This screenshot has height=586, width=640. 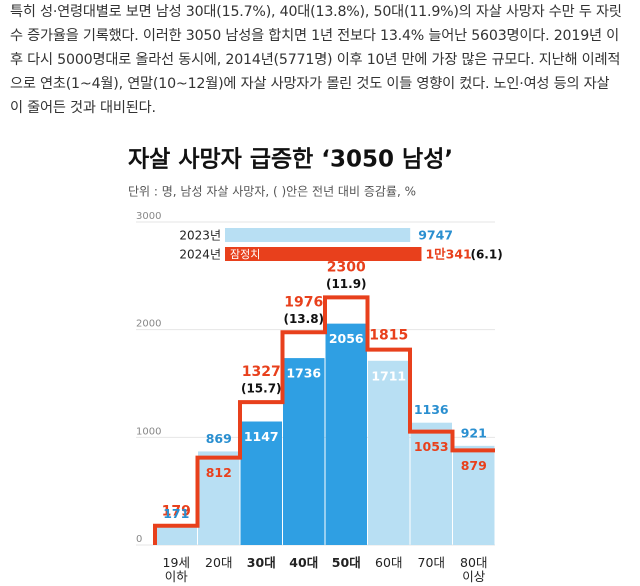 What do you see at coordinates (303, 319) in the screenshot?
I see `change-label: (13.8)` at bounding box center [303, 319].